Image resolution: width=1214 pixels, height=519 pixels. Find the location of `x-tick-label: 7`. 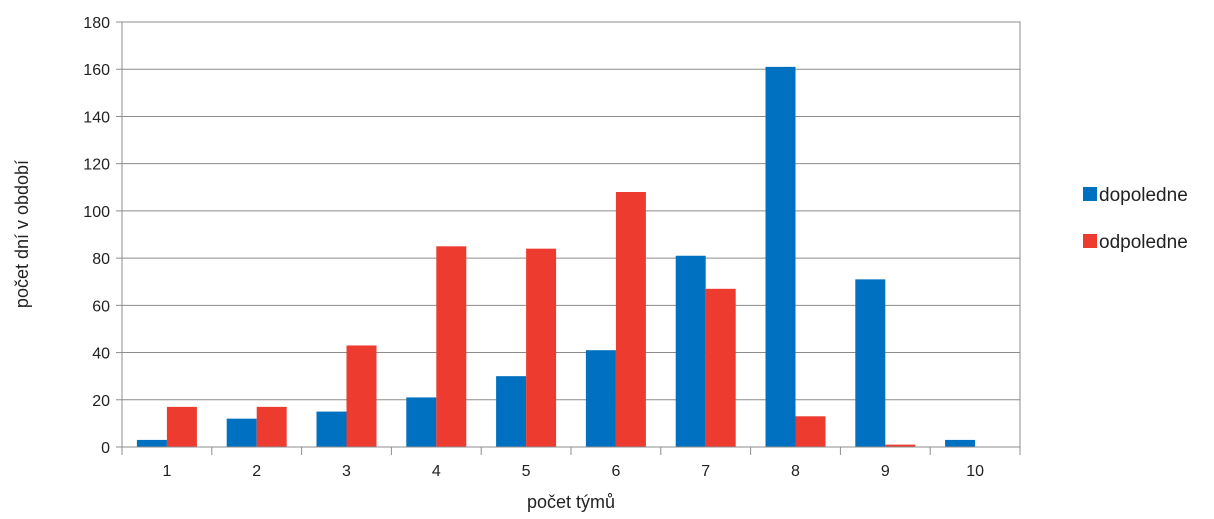

x-tick-label: 7 is located at coordinates (705, 471).